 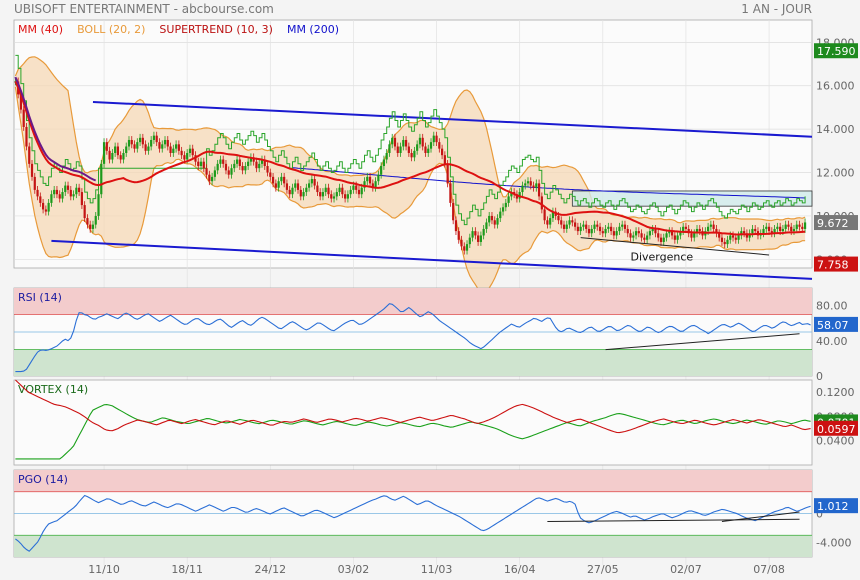 I want to click on x-tick-label: 07/08, so click(x=769, y=569).